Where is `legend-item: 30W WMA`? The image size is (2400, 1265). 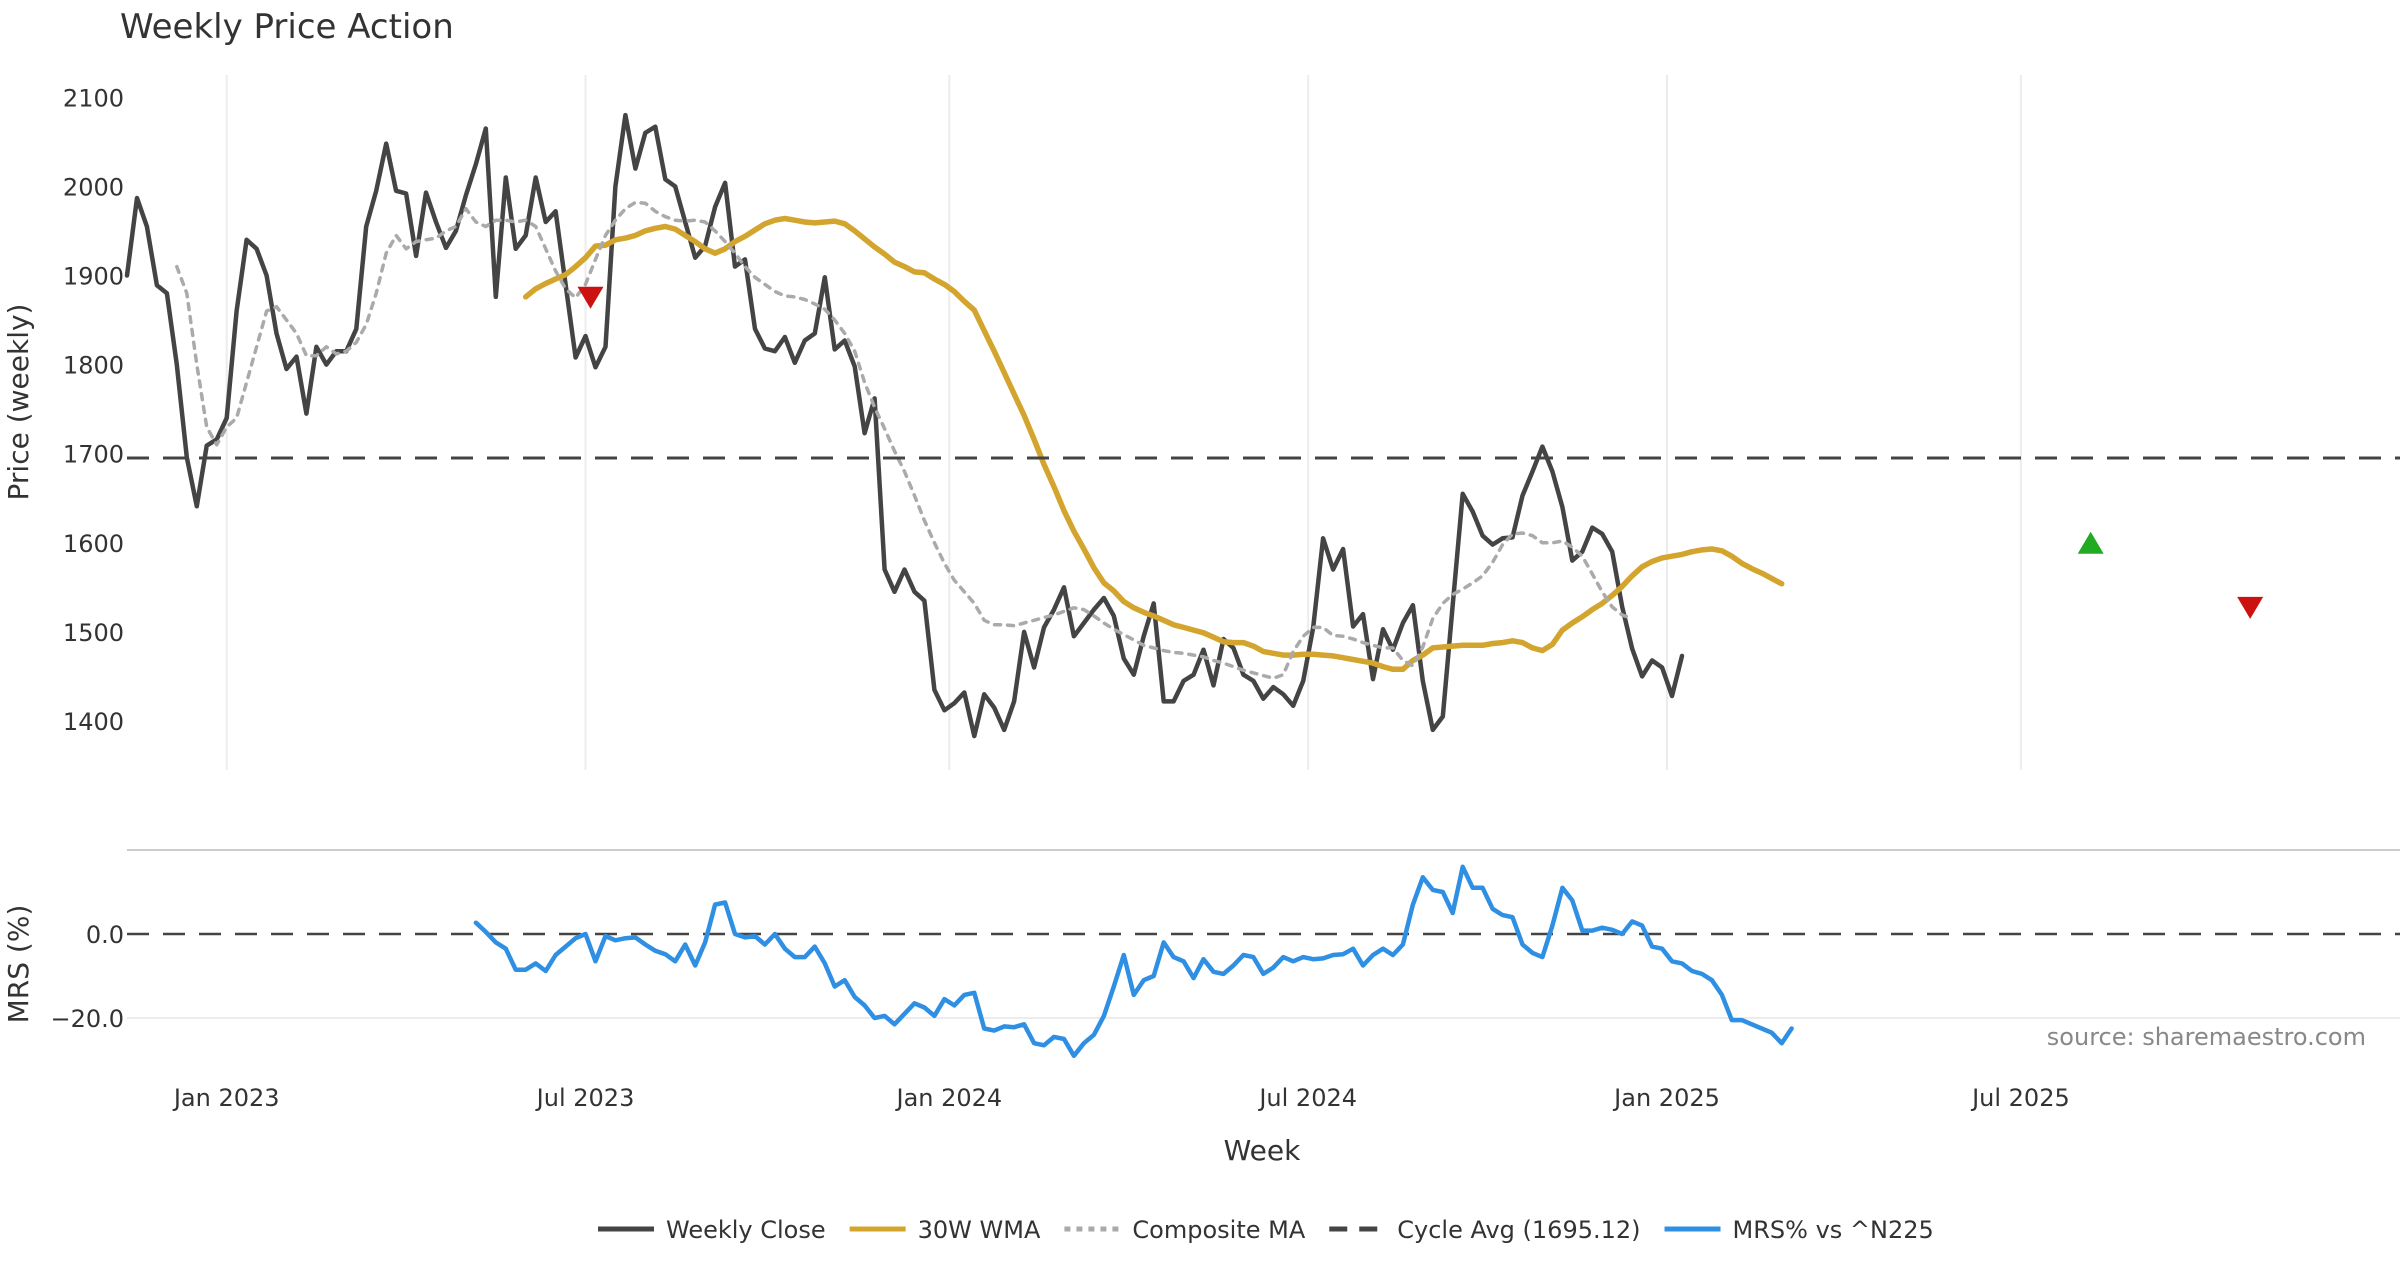 legend-item: 30W WMA is located at coordinates (945, 1230).